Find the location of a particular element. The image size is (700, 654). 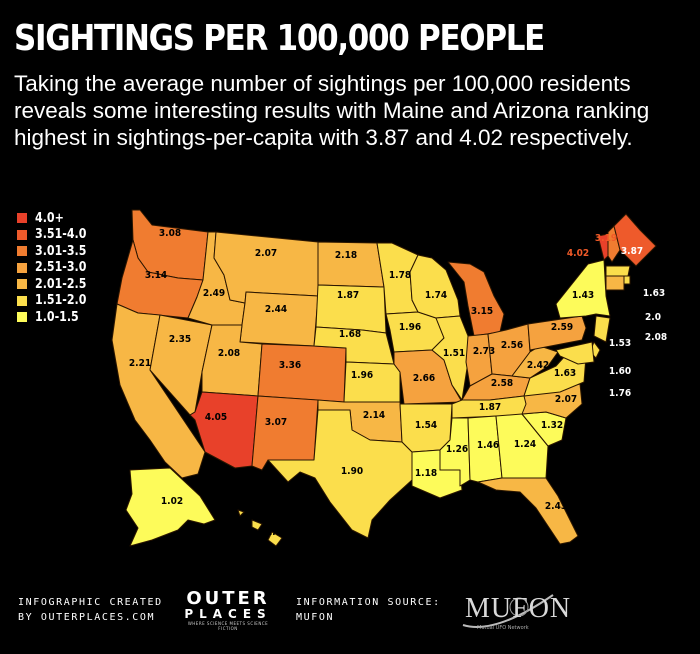

state-nc is located at coordinates (552, 401).